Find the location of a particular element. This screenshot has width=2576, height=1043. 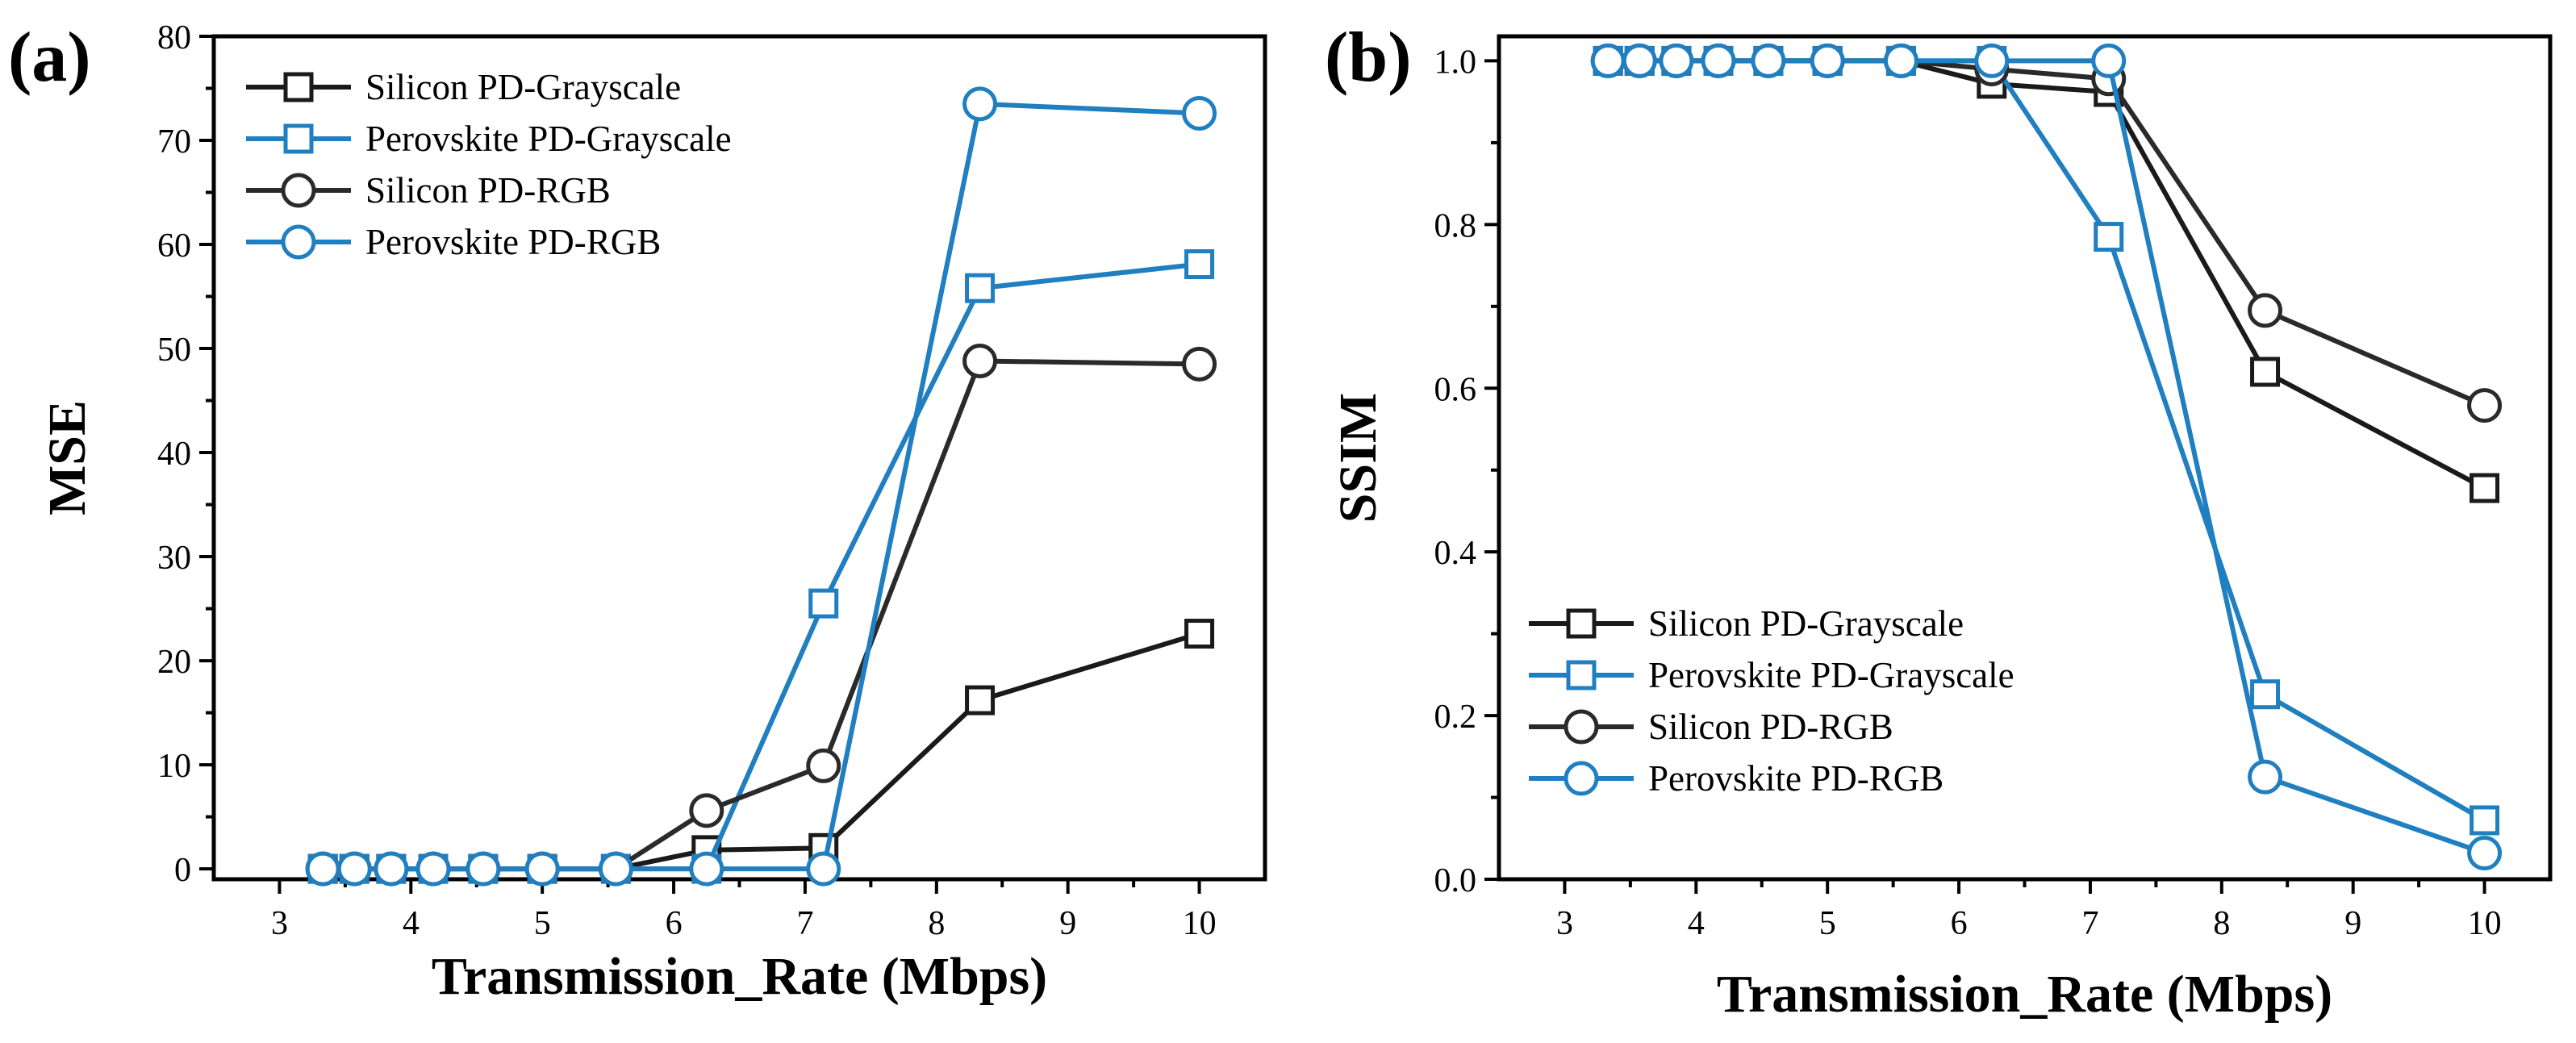

panel-label: (b) is located at coordinates (1368, 58).